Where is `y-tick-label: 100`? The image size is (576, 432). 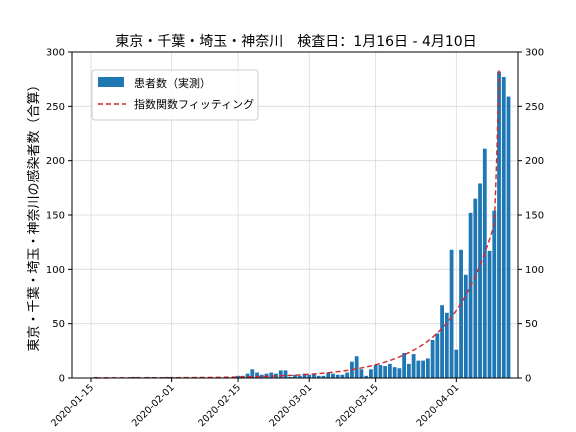 y-tick-label: 100 is located at coordinates (55, 270).